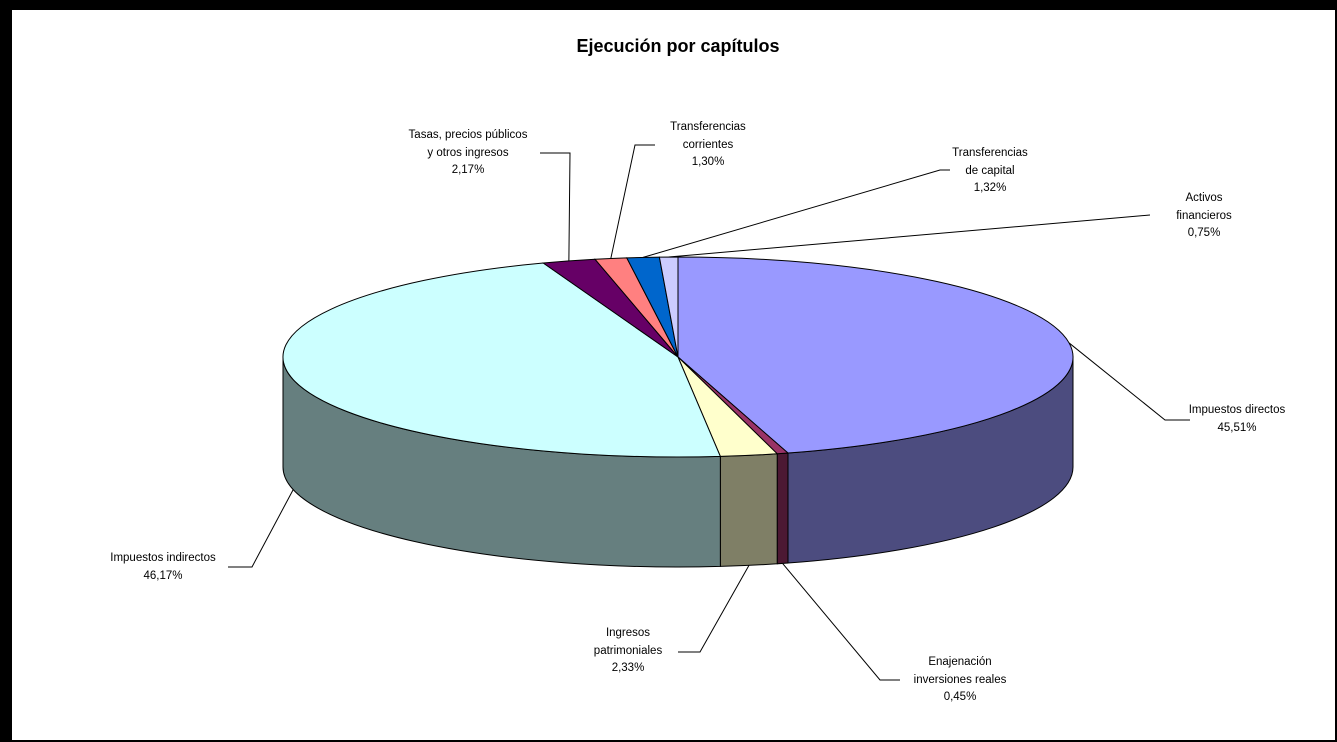 This screenshot has width=1337, height=742. Describe the element at coordinates (990, 162) in the screenshot. I see `category-label: Transferencias de capital` at that location.